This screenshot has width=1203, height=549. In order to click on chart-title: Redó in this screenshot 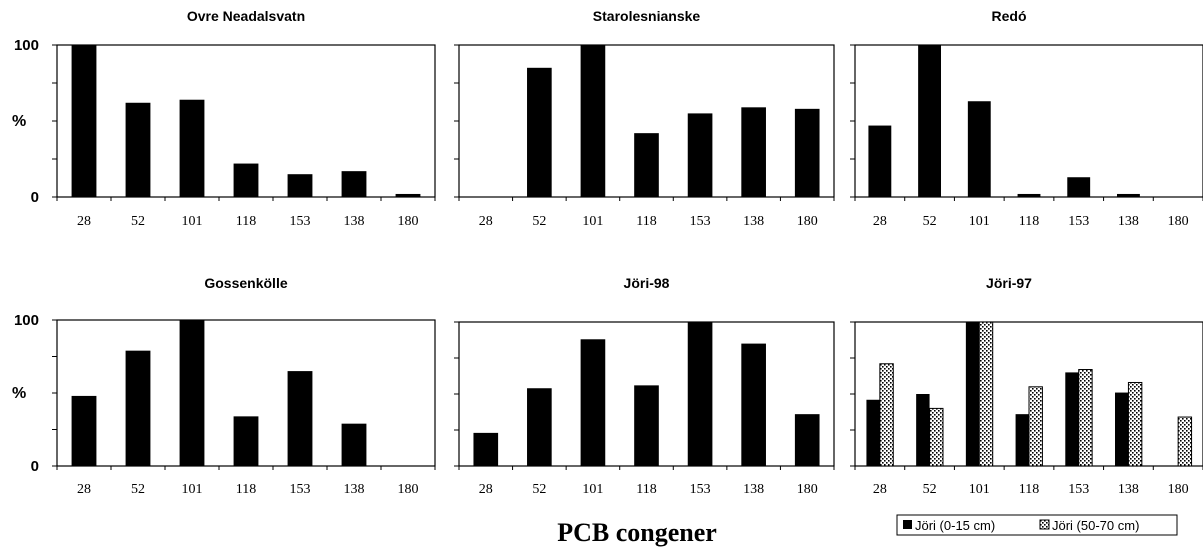, I will do `click(1009, 16)`.